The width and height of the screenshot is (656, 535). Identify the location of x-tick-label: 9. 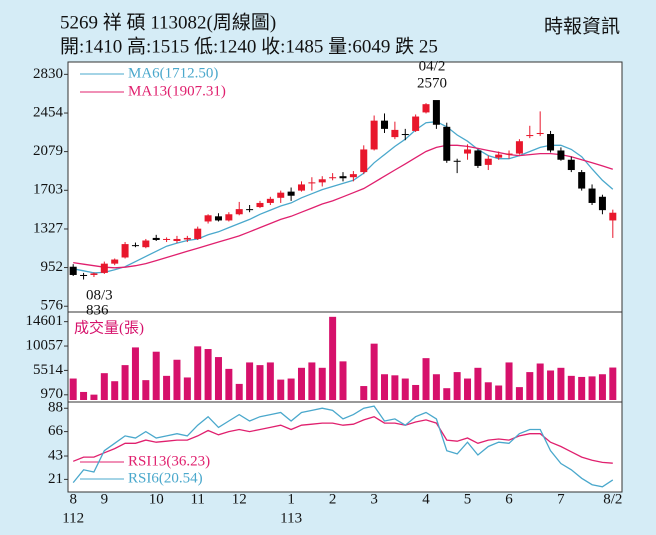
(105, 499).